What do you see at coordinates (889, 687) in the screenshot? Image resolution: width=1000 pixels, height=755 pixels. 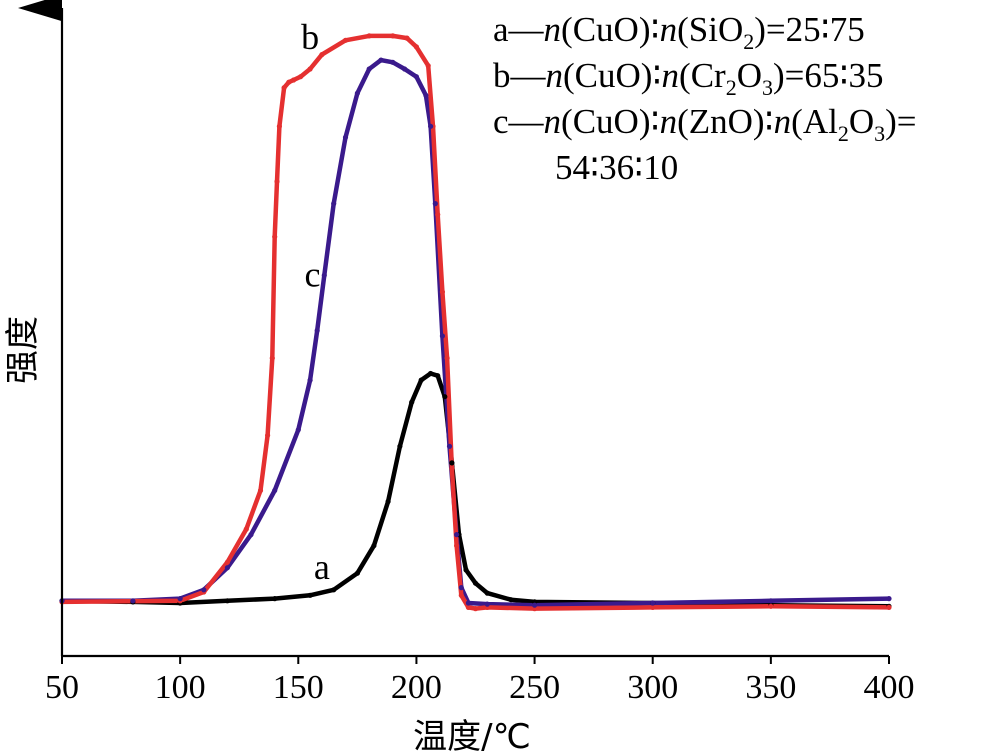 I see `x-tick-label: 400` at bounding box center [889, 687].